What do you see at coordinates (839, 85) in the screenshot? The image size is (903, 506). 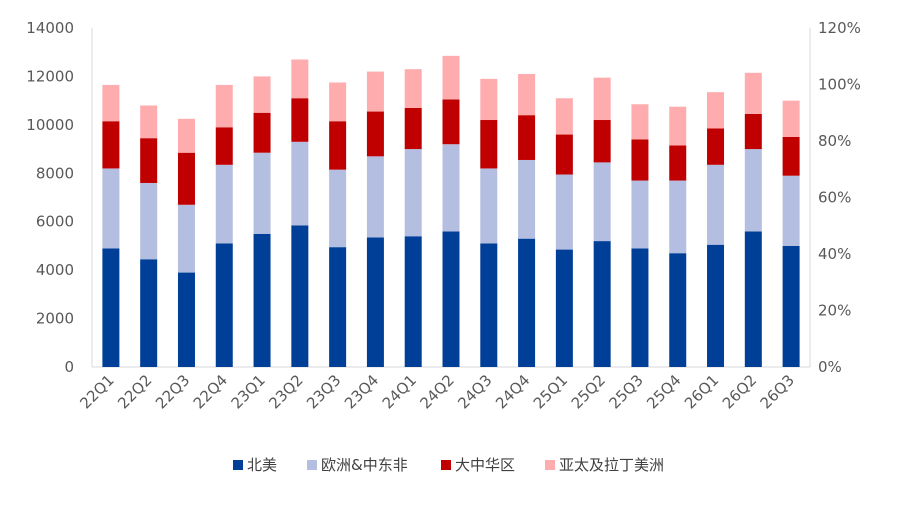 I see `y-right-tick-label: 100%` at bounding box center [839, 85].